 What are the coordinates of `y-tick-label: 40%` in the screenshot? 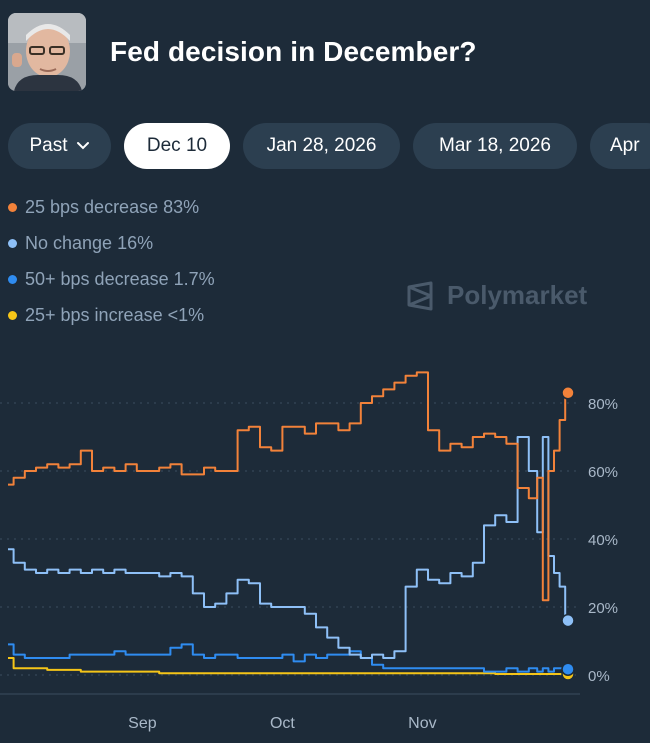 It's located at (603, 540).